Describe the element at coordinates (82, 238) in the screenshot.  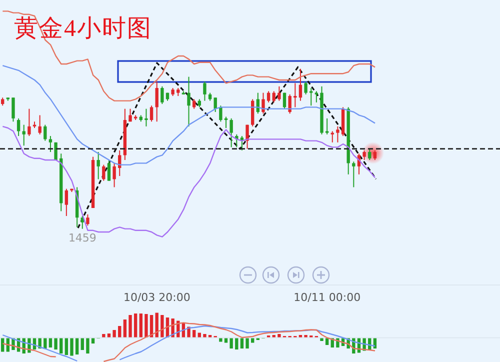
I see `annotation: 1459` at that location.